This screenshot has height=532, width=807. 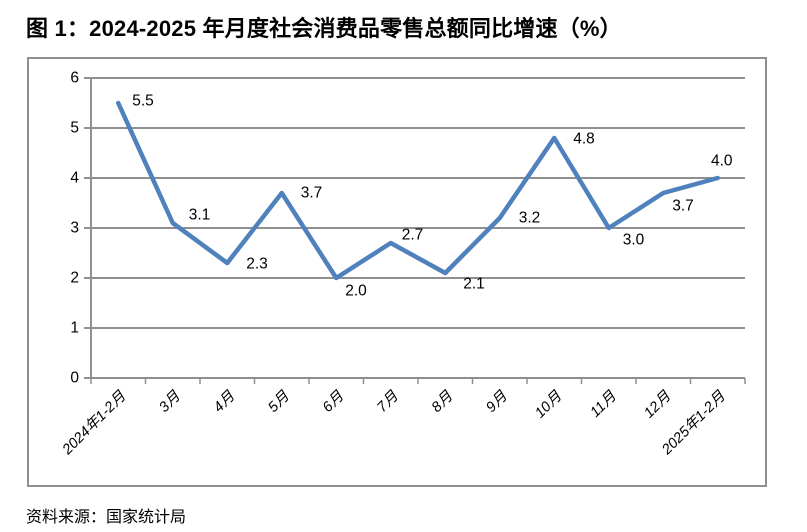 What do you see at coordinates (225, 402) in the screenshot?
I see `x-tick-label: 4月` at bounding box center [225, 402].